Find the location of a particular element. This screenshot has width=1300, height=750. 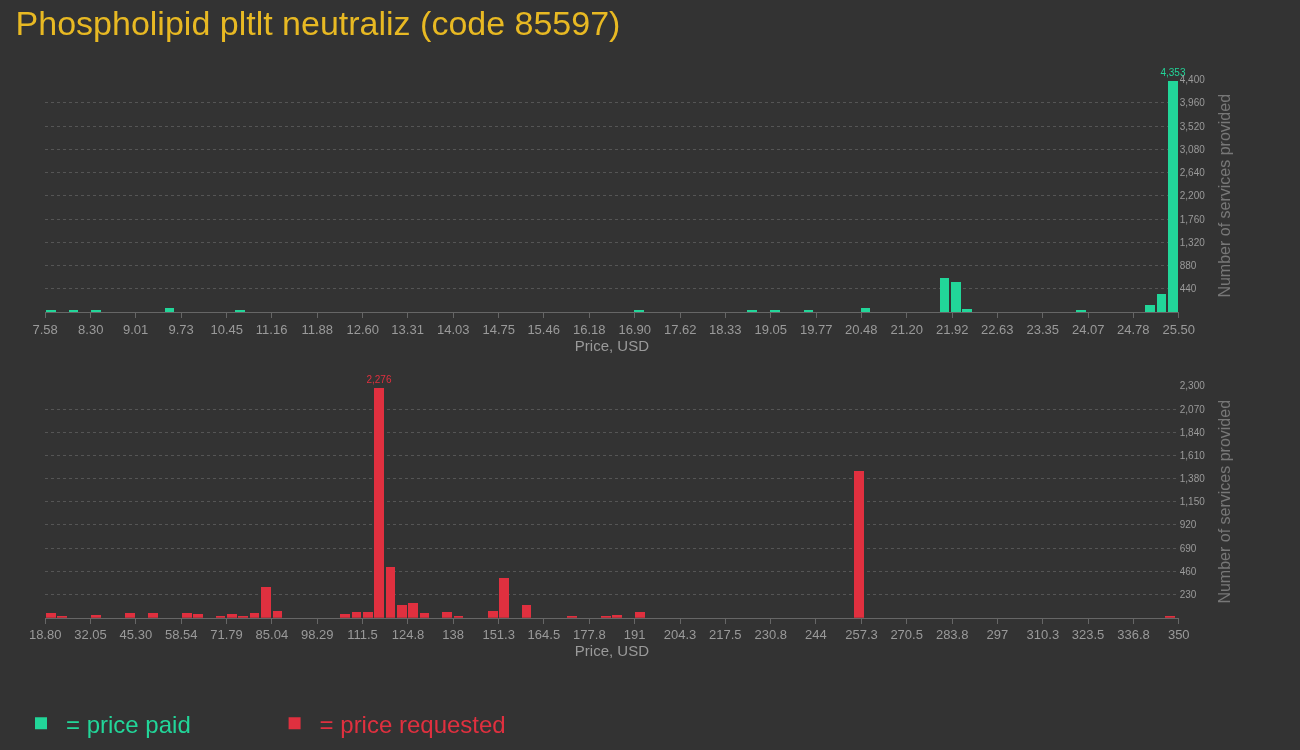

y-tick-label: 2,070 is located at coordinates (1192, 409).